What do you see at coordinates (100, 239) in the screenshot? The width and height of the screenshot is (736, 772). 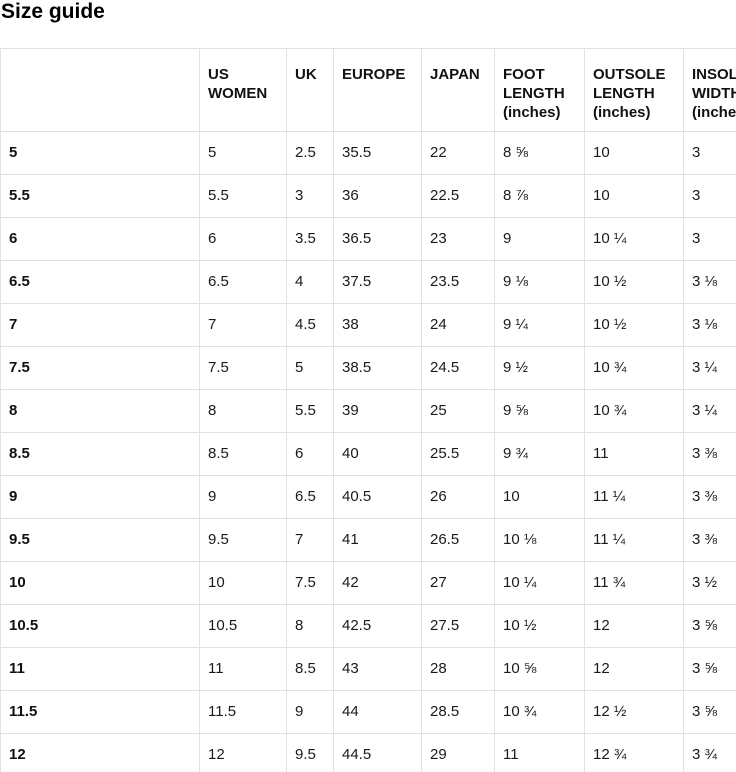 I see `cell-size: 6` at bounding box center [100, 239].